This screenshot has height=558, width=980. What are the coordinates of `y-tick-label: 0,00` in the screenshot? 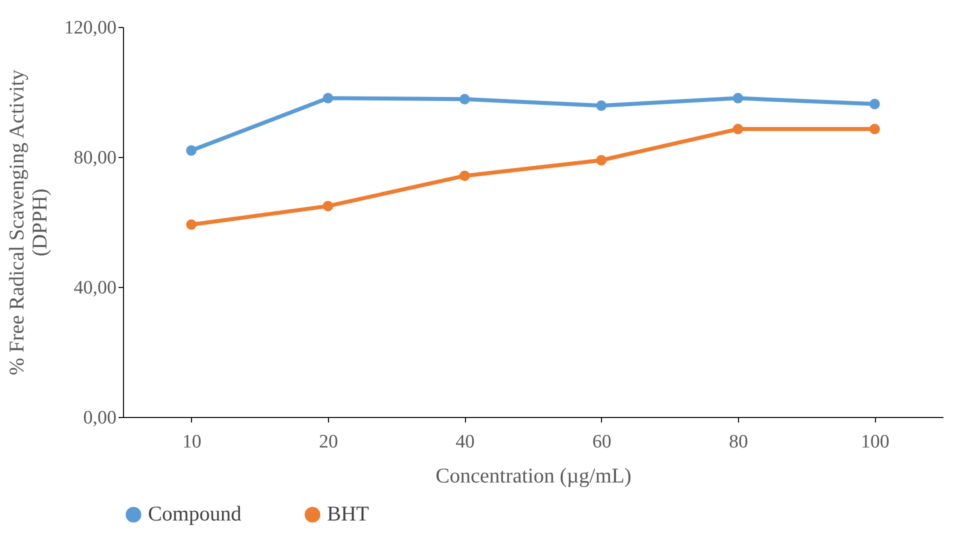 It's located at (99, 418).